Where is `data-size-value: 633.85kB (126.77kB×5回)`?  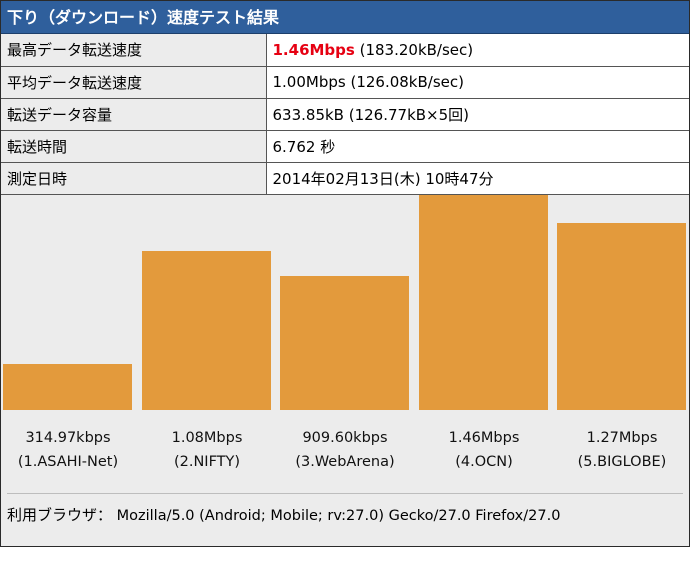 data-size-value: 633.85kB (126.77kB×5回) is located at coordinates (477, 114).